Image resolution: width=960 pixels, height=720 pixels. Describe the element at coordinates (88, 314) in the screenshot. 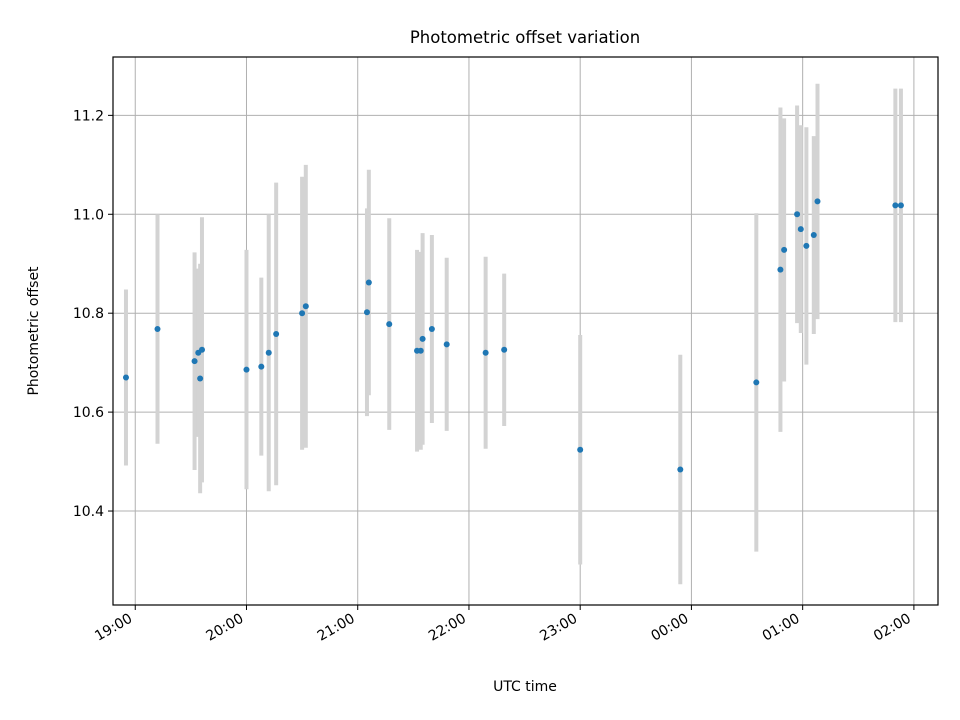

I see `y-tick-label: 10.8` at that location.